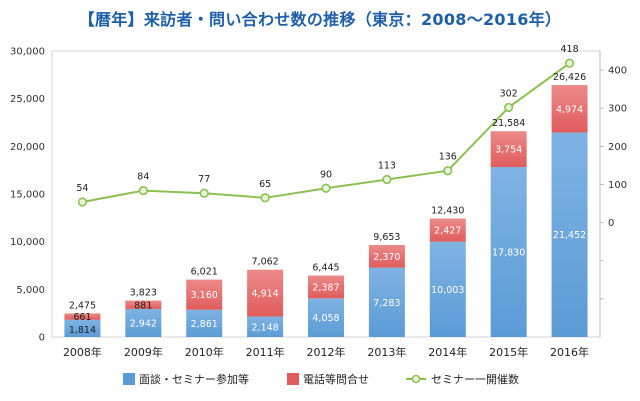 The image size is (640, 401). Describe the element at coordinates (82, 305) in the screenshot. I see `label-total: 2,475` at that location.